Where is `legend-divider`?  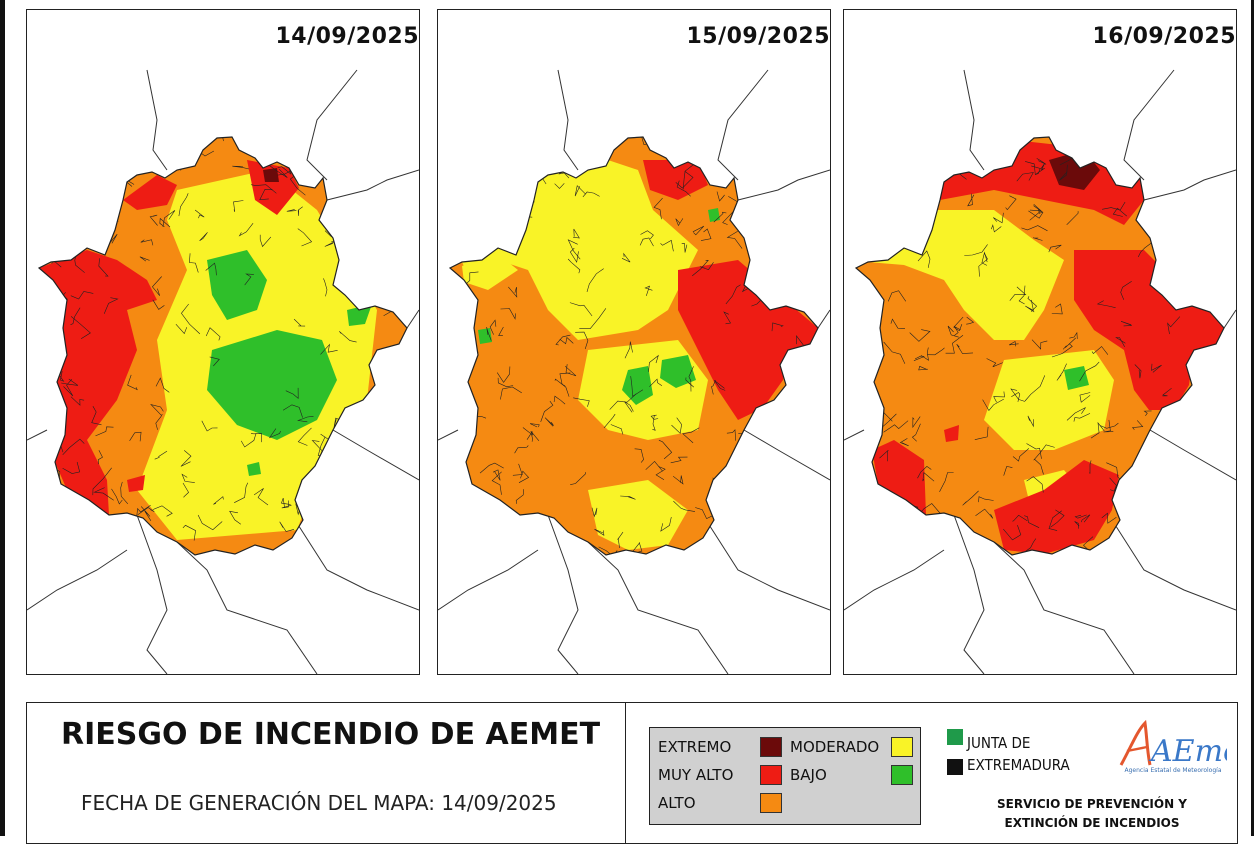 legend-divider is located at coordinates (625, 773).